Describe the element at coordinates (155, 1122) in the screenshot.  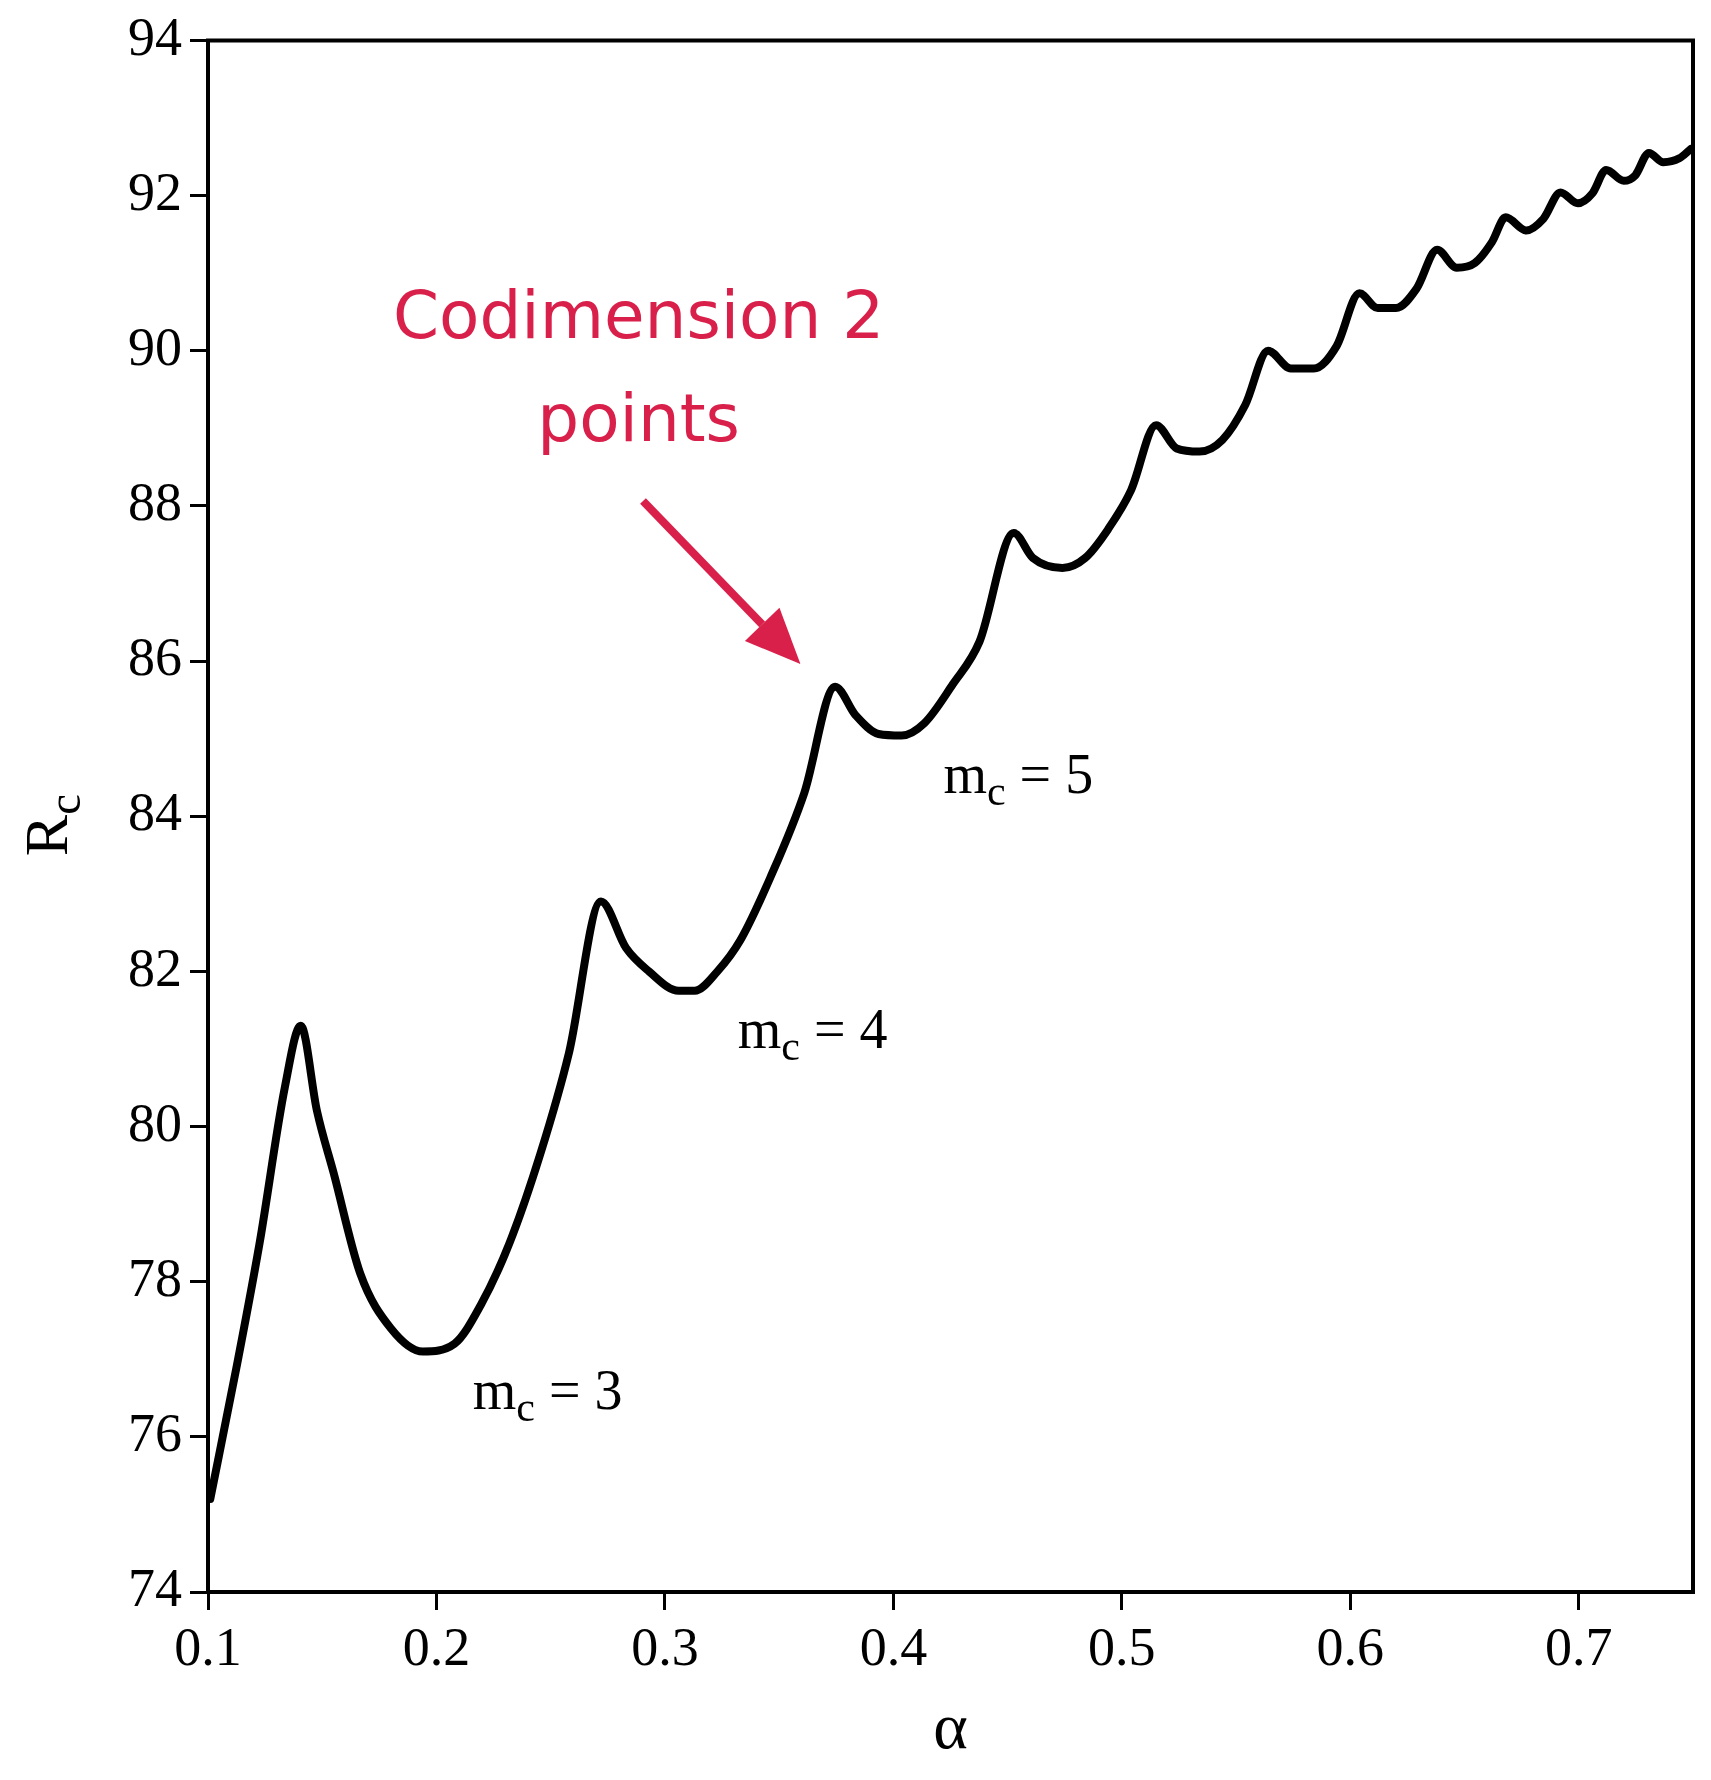
I see `y-tick-label: 80` at that location.